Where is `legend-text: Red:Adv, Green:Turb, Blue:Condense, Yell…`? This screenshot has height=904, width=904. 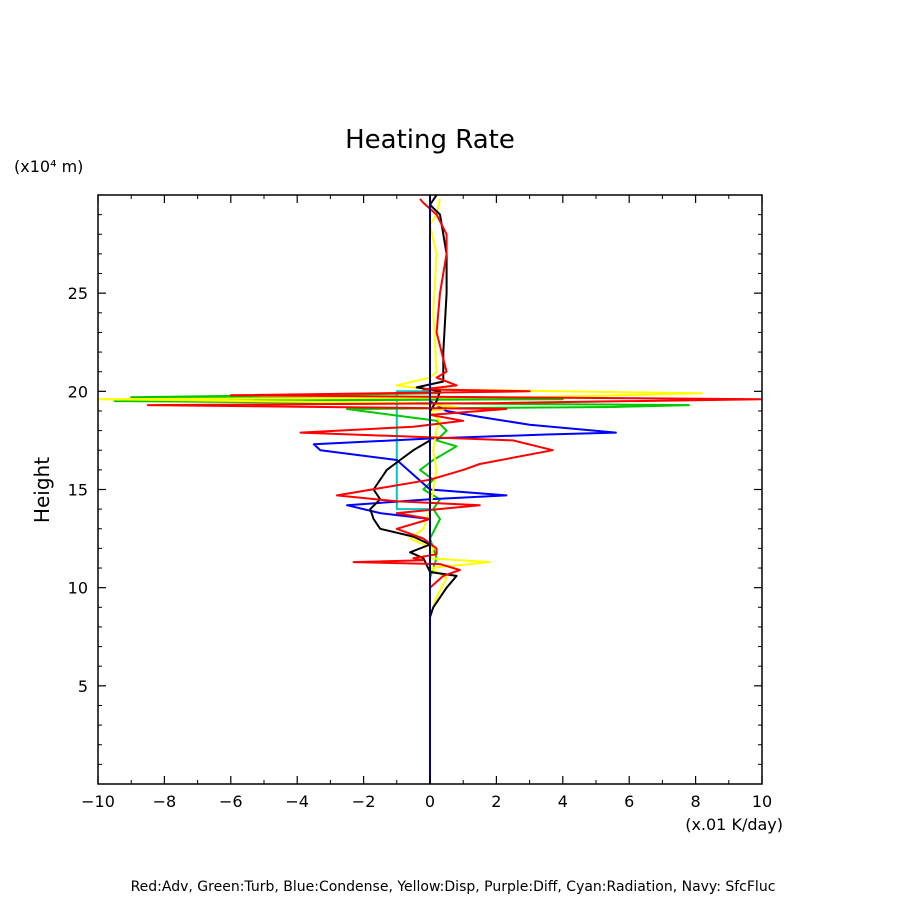
legend-text: Red:Adv, Green:Turb, Blue:Condense, Yell… is located at coordinates (453, 887).